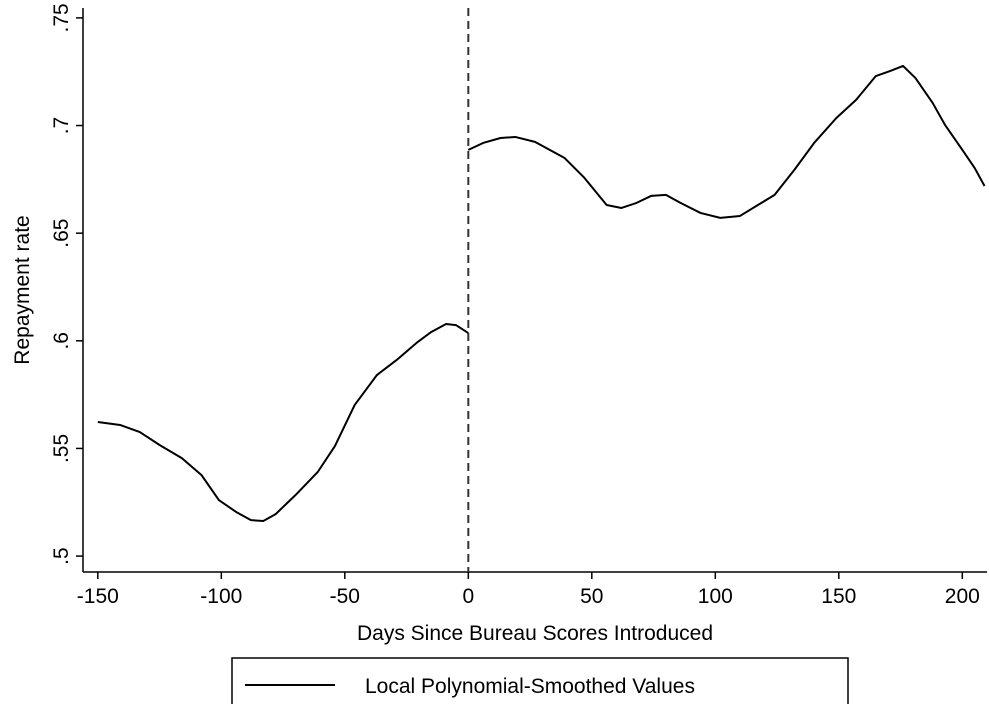  Describe the element at coordinates (345, 596) in the screenshot. I see `x-tick-label: -50` at that location.